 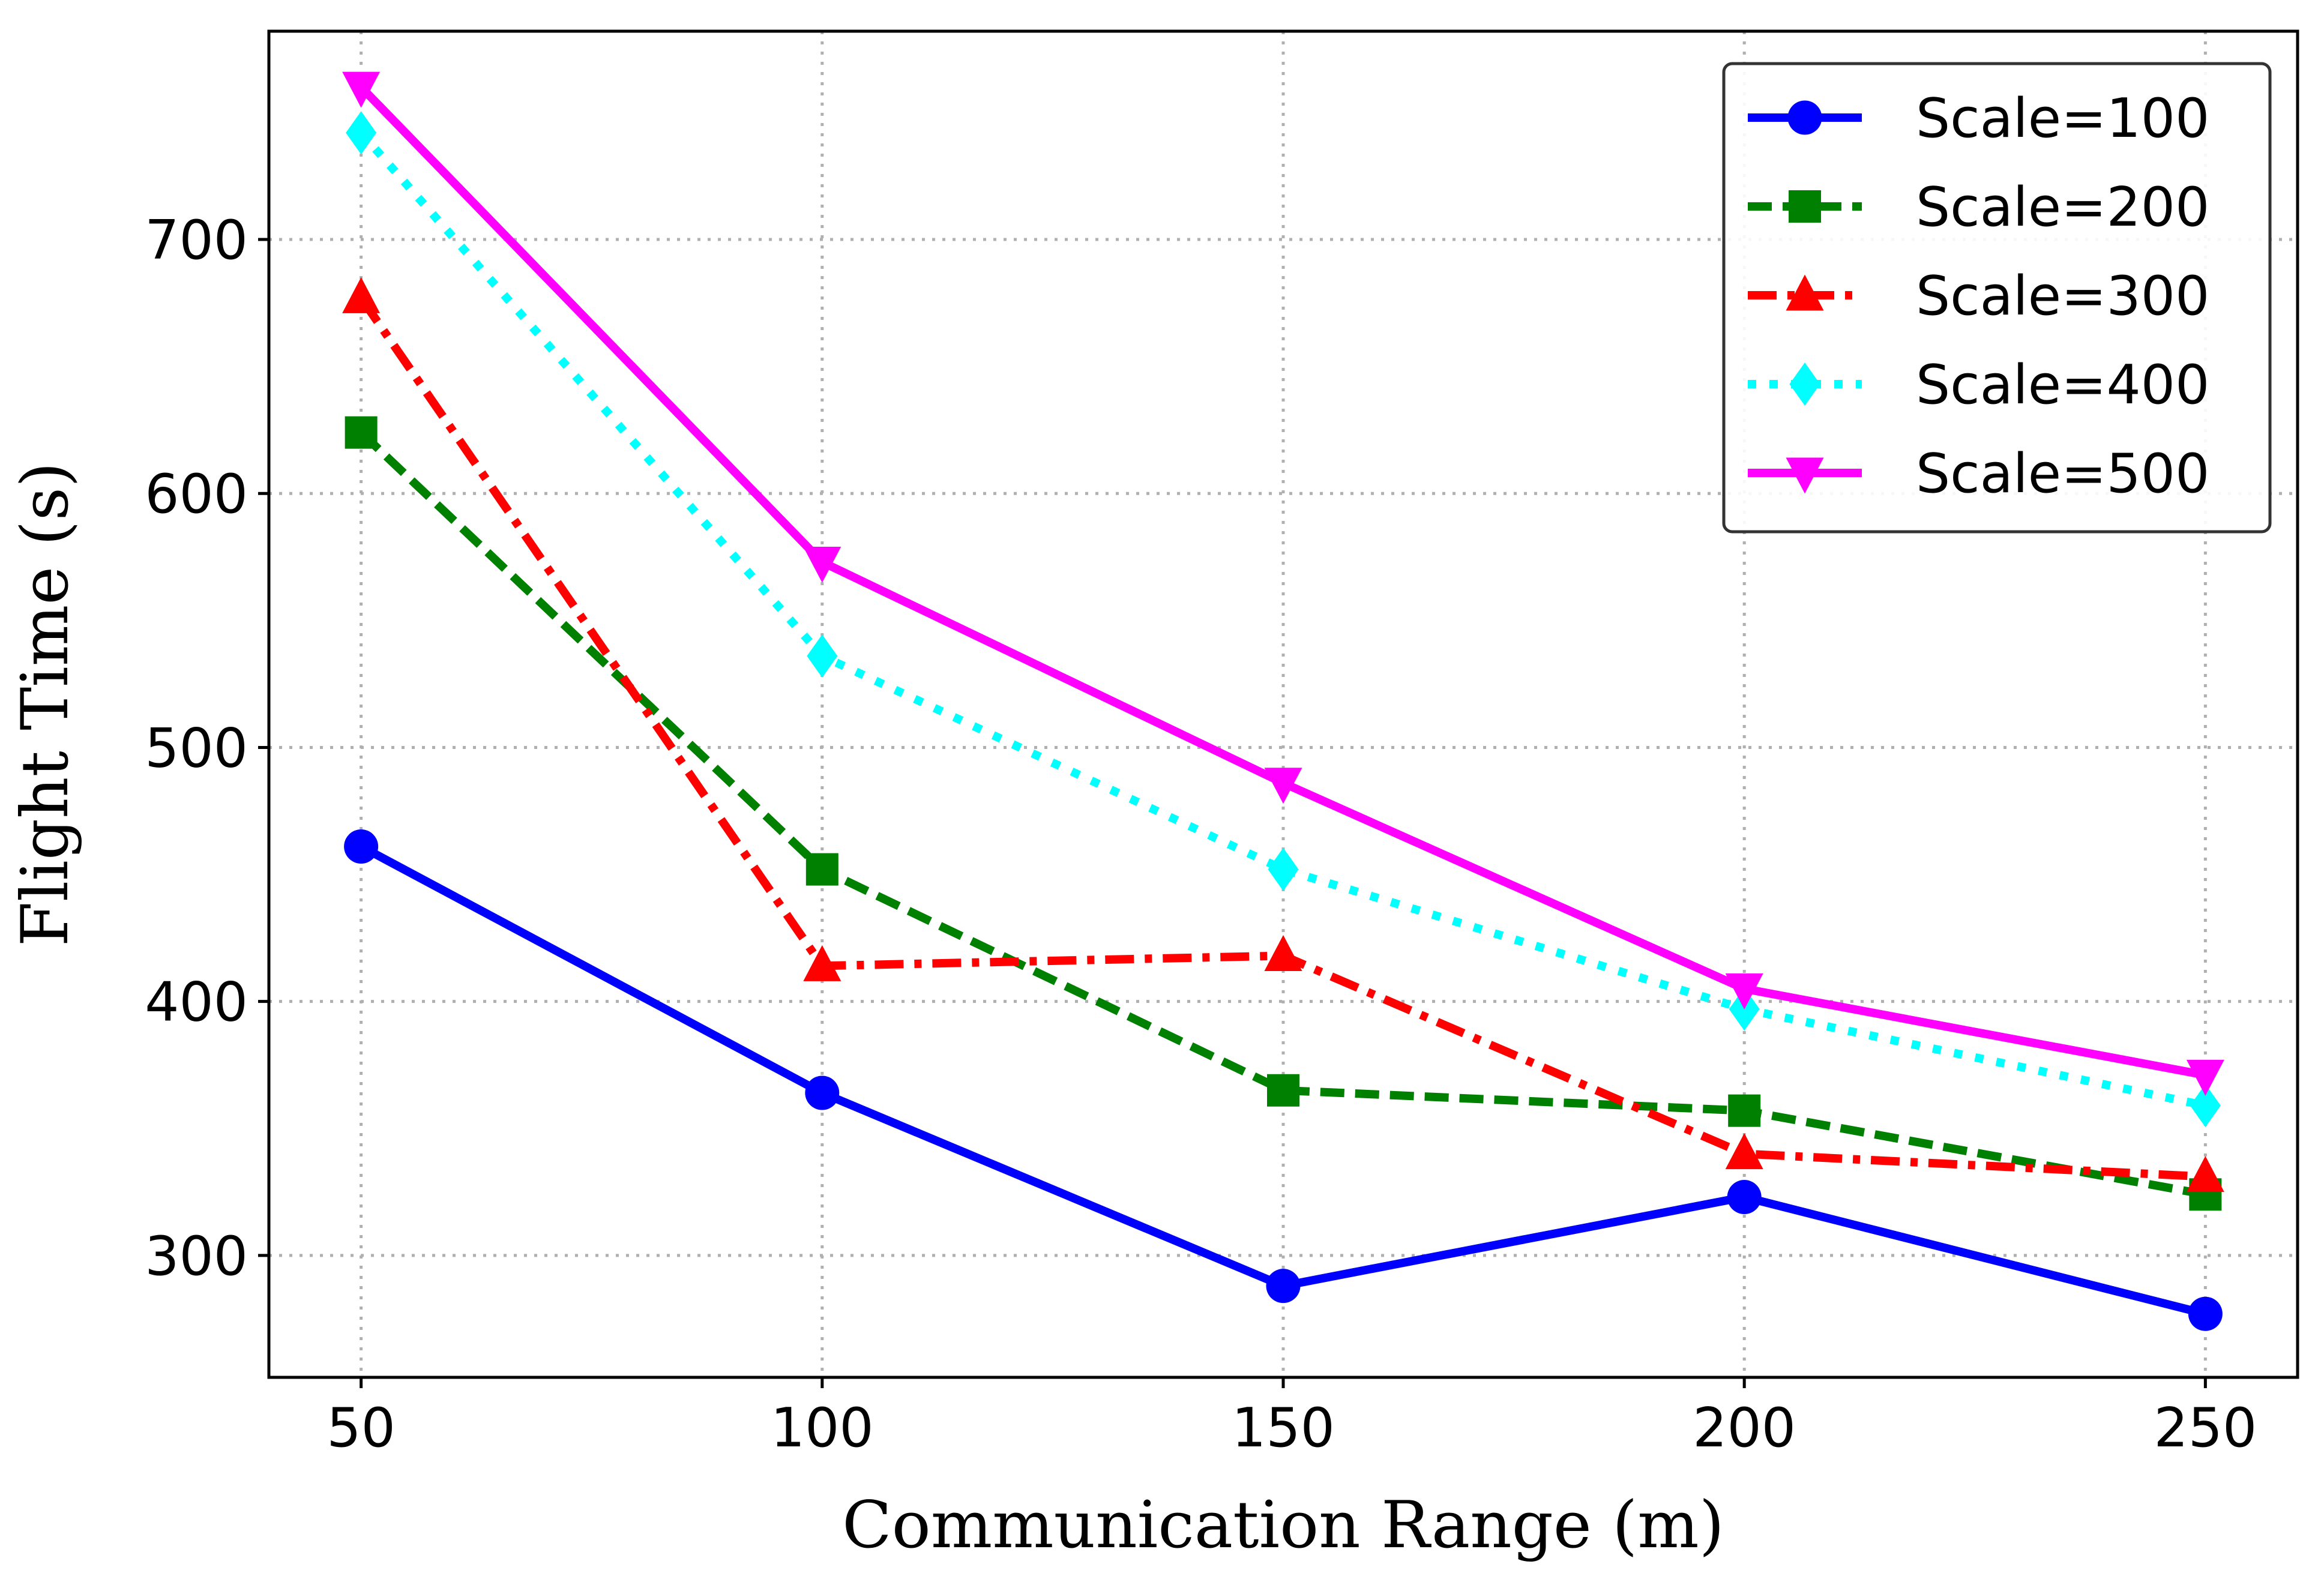 I want to click on x-axis-label: Communication Range (m), so click(x=1283, y=1525).